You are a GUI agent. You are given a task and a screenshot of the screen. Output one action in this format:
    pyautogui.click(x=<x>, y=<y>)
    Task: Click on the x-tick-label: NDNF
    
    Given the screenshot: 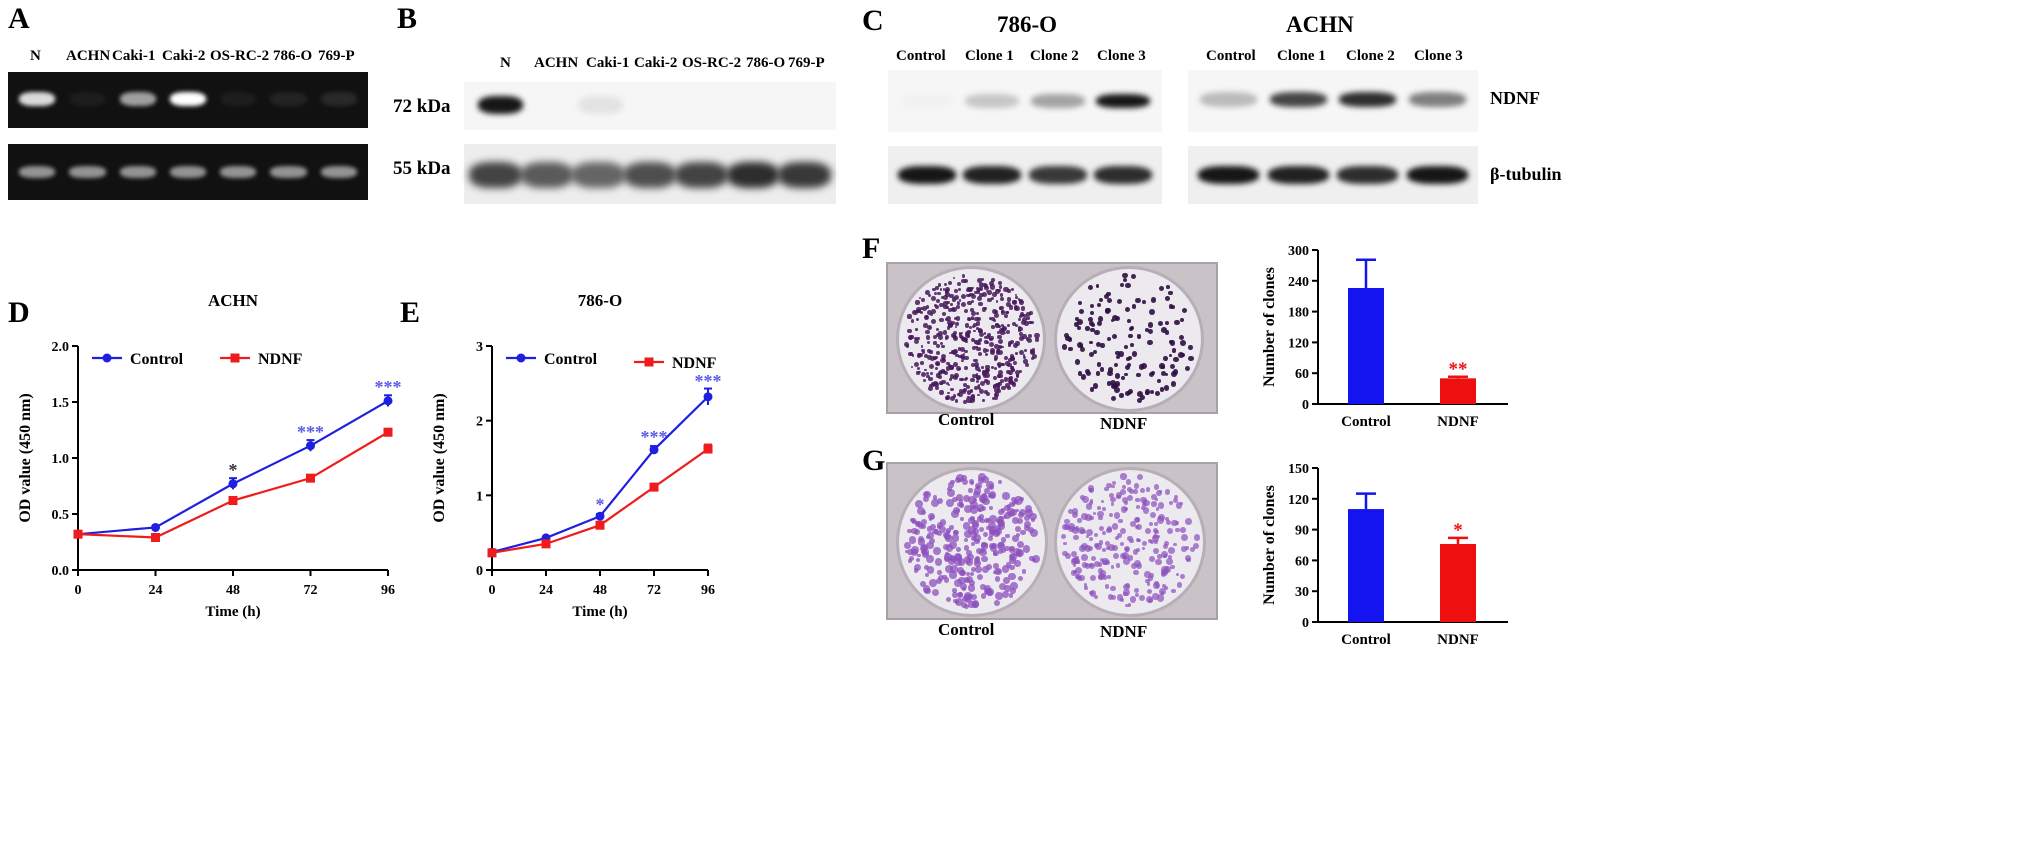 What is the action you would take?
    pyautogui.click(x=1458, y=422)
    